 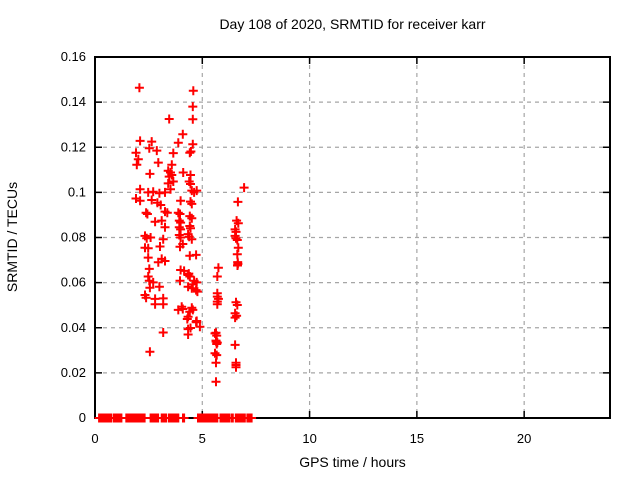 I want to click on y-tick-label: 0.16, so click(x=73, y=56).